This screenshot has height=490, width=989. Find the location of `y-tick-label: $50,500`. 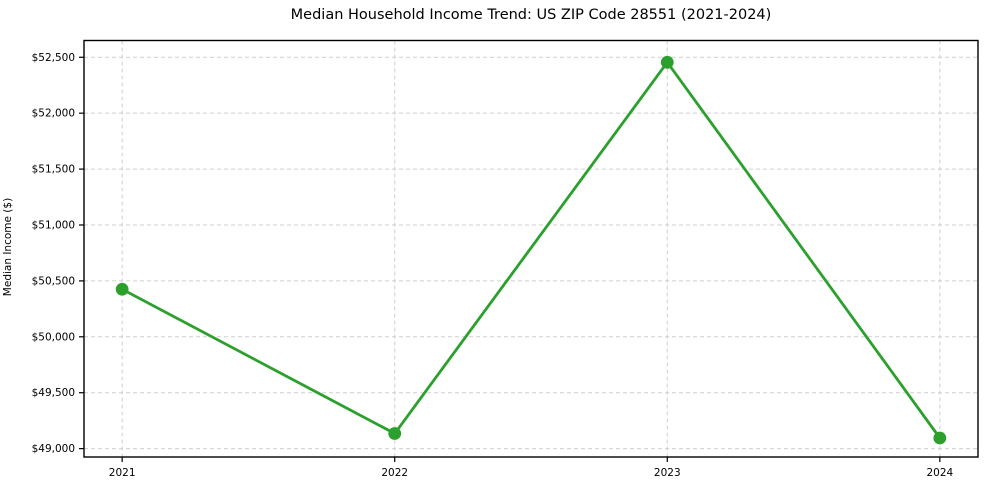

y-tick-label: $50,500 is located at coordinates (53, 281).